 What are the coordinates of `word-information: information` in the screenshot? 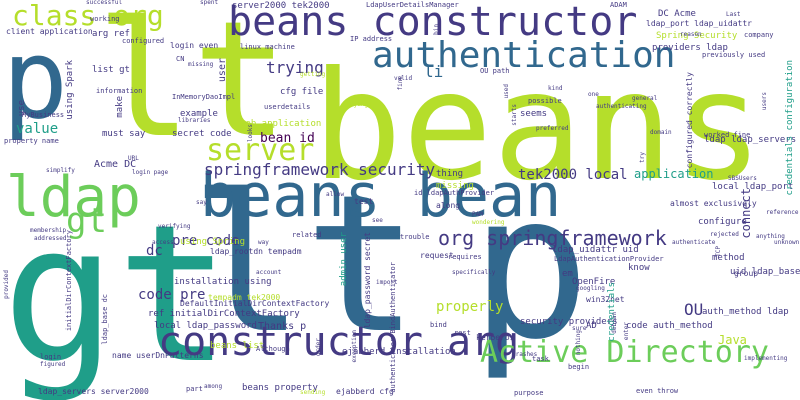 It's located at (119, 91).